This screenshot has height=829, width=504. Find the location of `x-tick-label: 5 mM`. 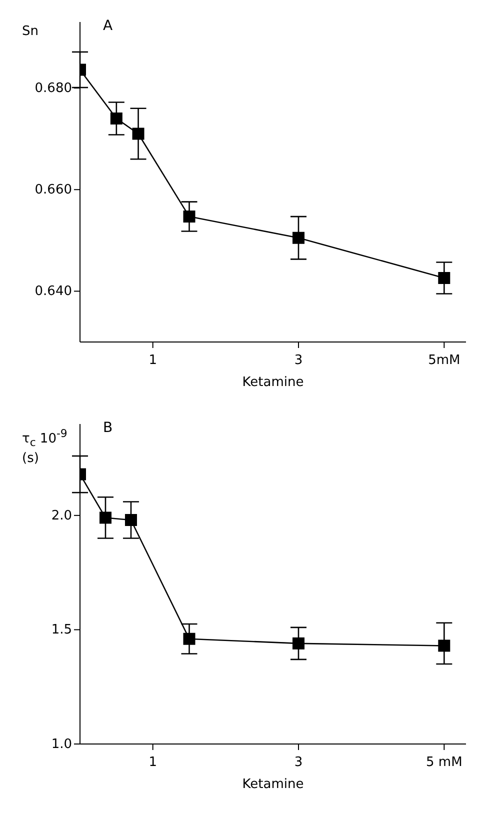

x-tick-label: 5 mM is located at coordinates (444, 762).